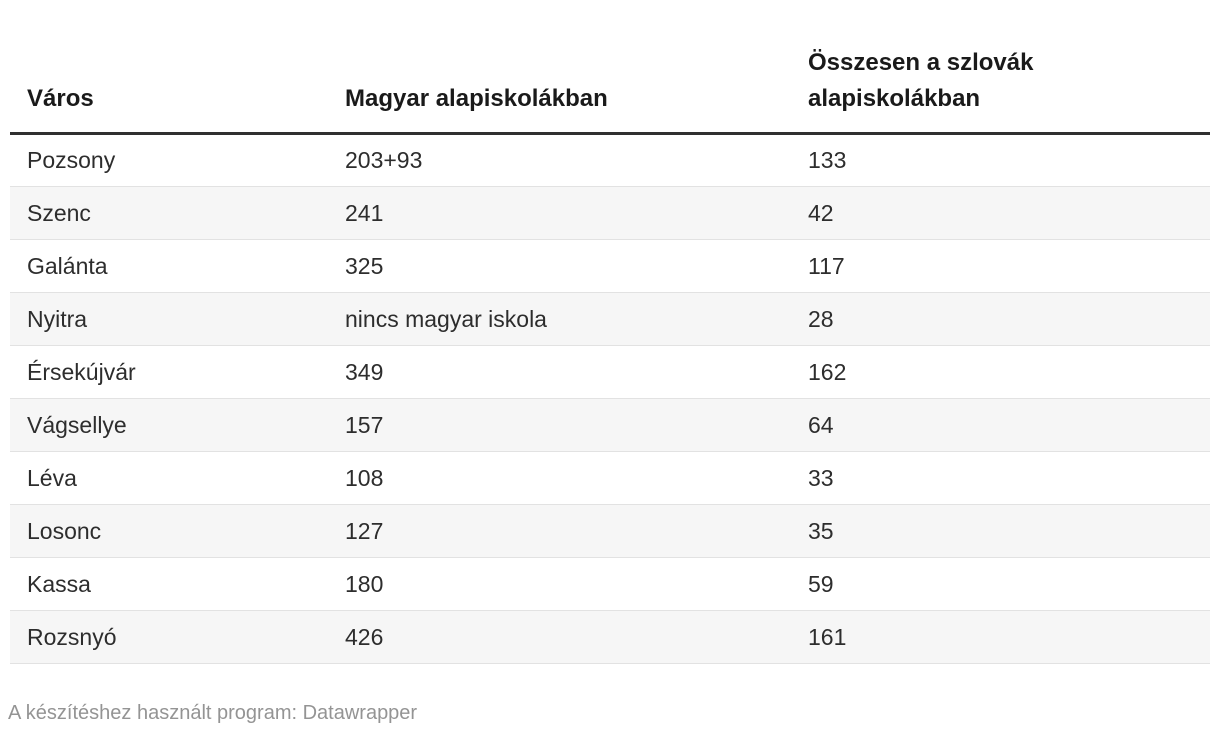 The width and height of the screenshot is (1220, 752). Describe the element at coordinates (59, 212) in the screenshot. I see `cell-city: Szenc` at that location.